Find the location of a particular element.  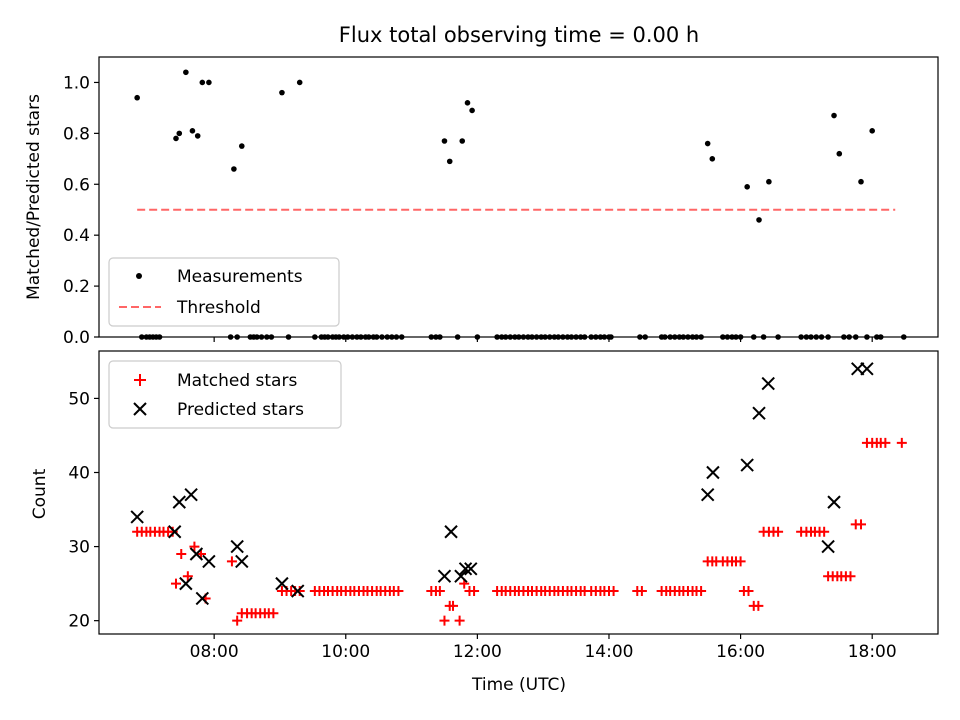

legend-predicted-label: Predicted stars is located at coordinates (240, 410).